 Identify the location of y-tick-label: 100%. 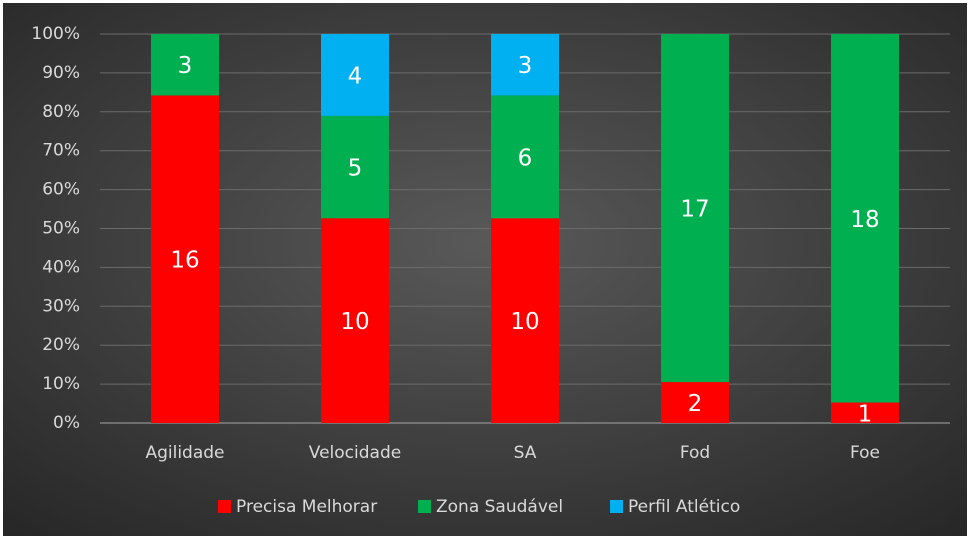
(55, 34).